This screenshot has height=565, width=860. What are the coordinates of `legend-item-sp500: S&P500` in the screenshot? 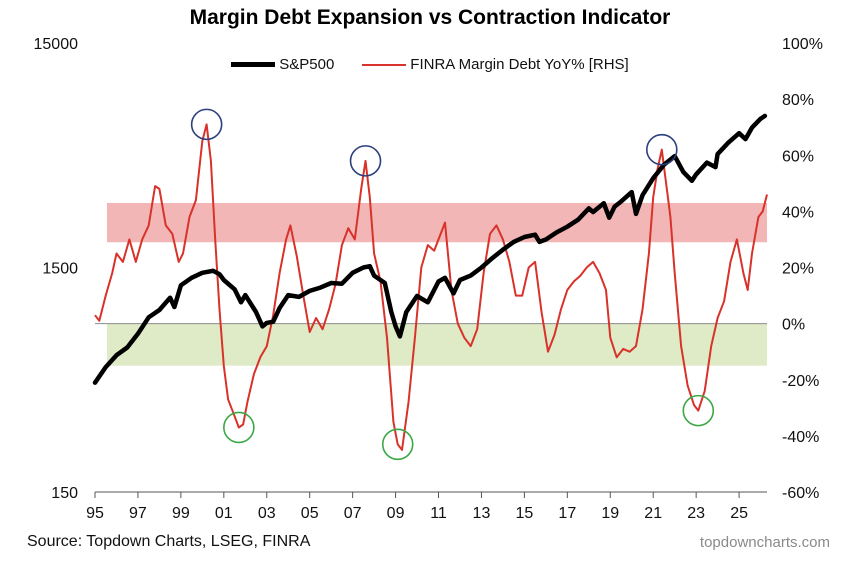 It's located at (282, 64).